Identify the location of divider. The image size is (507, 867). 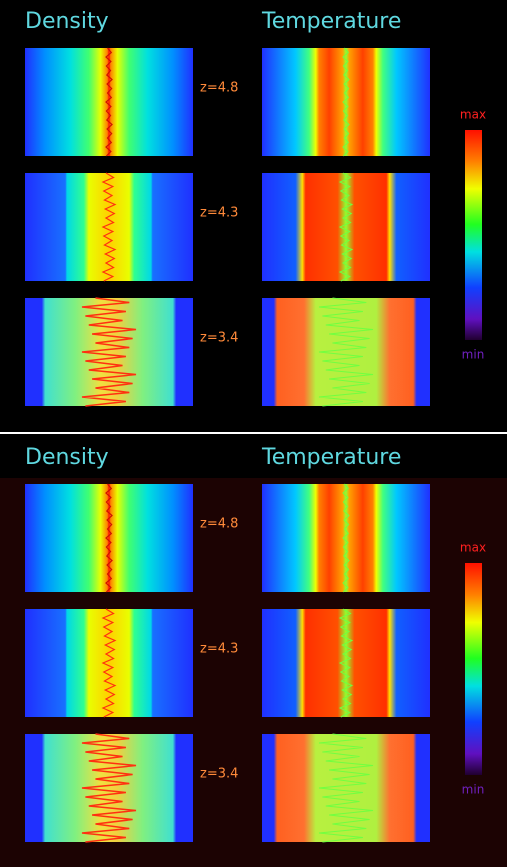
(253, 433).